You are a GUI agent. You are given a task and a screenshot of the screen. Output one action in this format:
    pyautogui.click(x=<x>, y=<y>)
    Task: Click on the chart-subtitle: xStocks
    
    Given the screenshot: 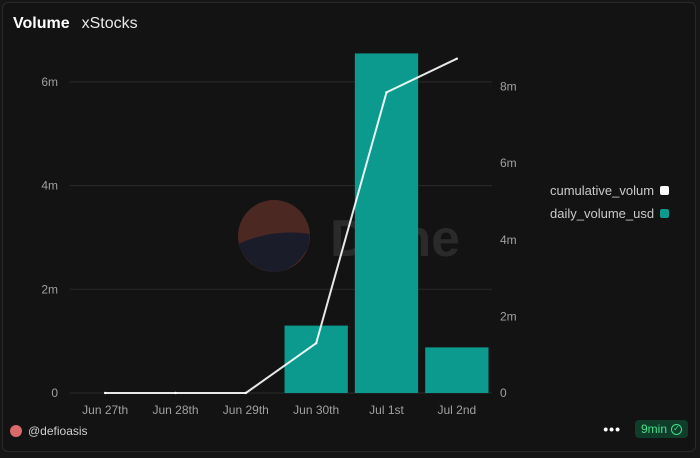 What is the action you would take?
    pyautogui.click(x=109, y=23)
    